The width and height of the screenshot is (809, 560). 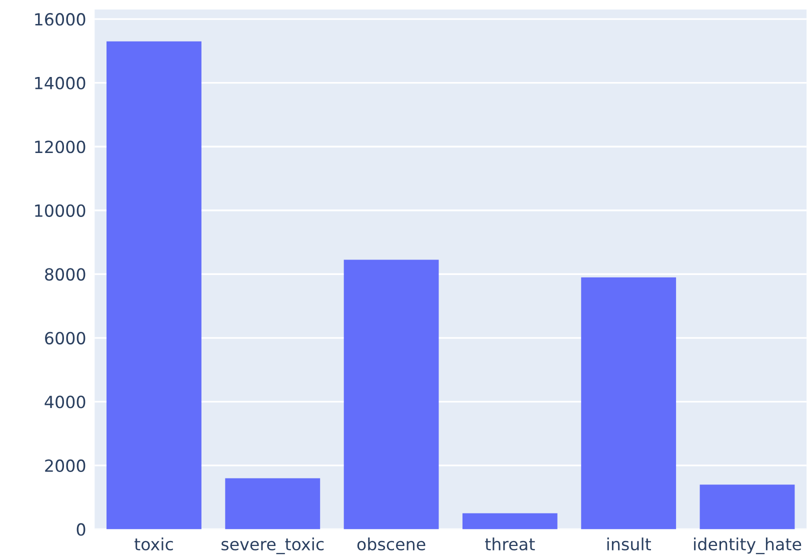 What do you see at coordinates (65, 402) in the screenshot?
I see `y-tick-label: 4000` at bounding box center [65, 402].